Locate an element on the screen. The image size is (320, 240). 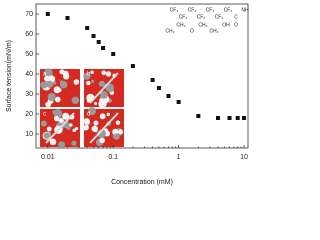
inset-label: b is located at coordinates (89, 75).